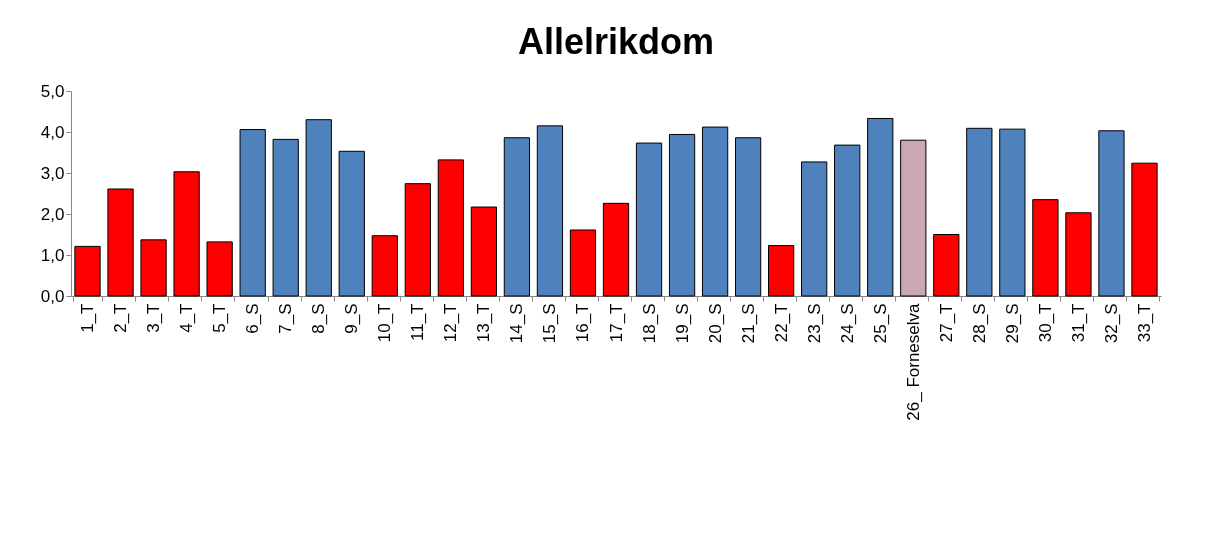 This screenshot has width=1217, height=533. Describe the element at coordinates (1045, 323) in the screenshot. I see `x-tick-label: 30_T` at that location.